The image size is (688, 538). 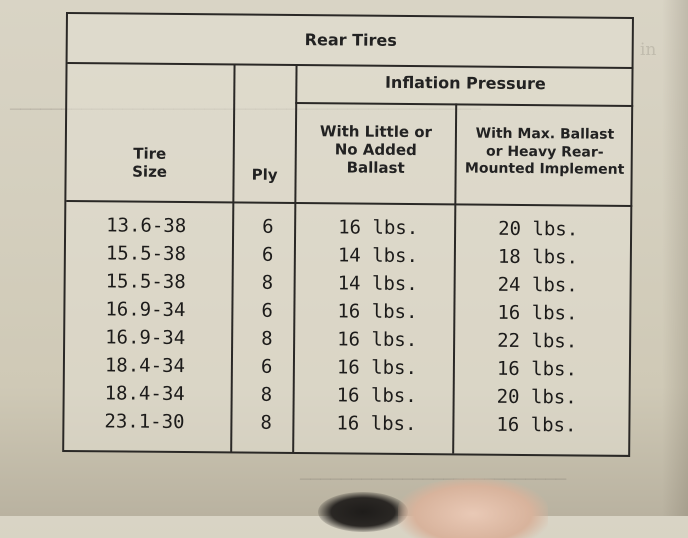 What do you see at coordinates (264, 174) in the screenshot?
I see `ply-header: Ply` at bounding box center [264, 174].